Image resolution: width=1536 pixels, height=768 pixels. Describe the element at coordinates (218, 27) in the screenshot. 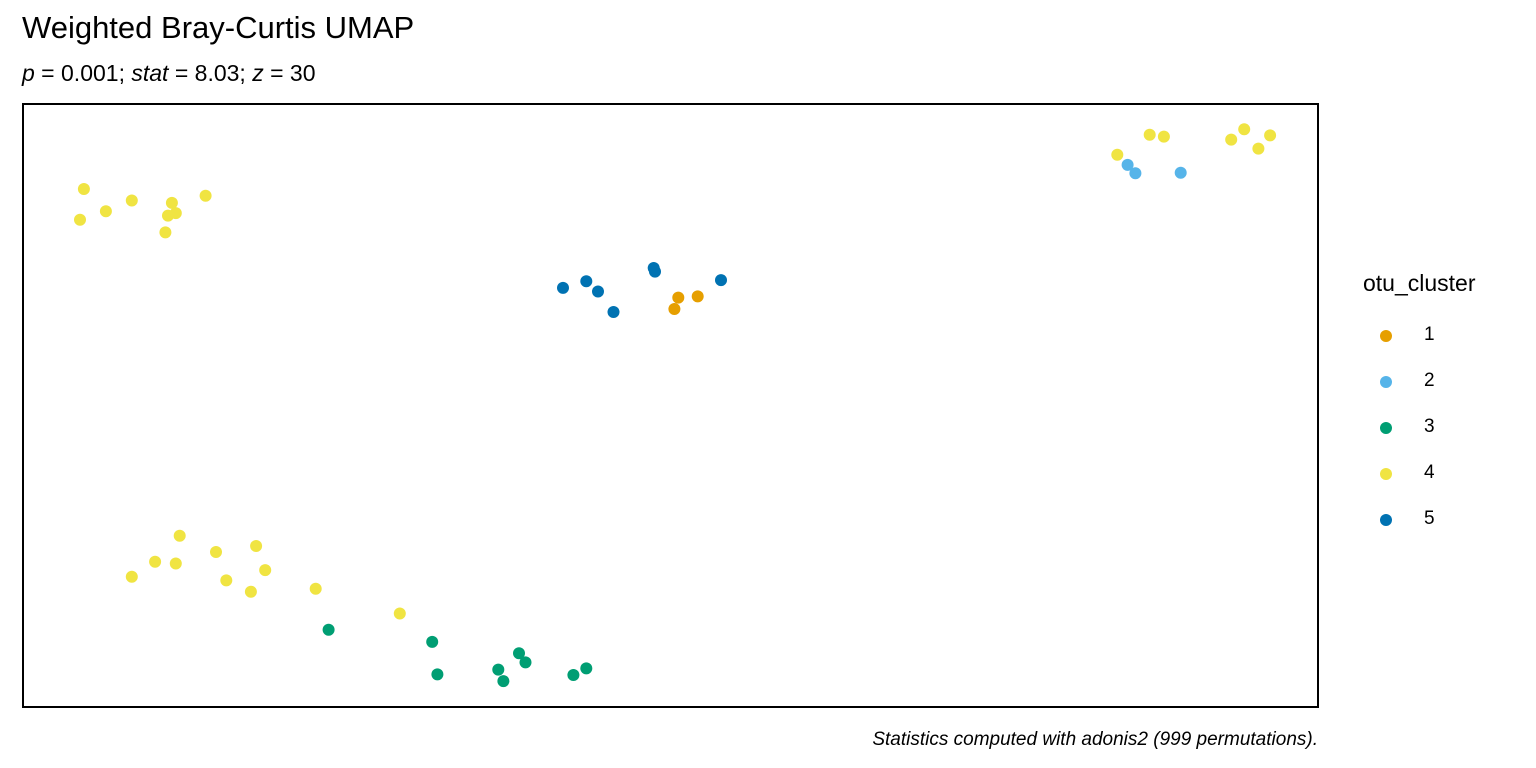

I see `chart-title: Weighted Bray-Curtis UMAP` at that location.